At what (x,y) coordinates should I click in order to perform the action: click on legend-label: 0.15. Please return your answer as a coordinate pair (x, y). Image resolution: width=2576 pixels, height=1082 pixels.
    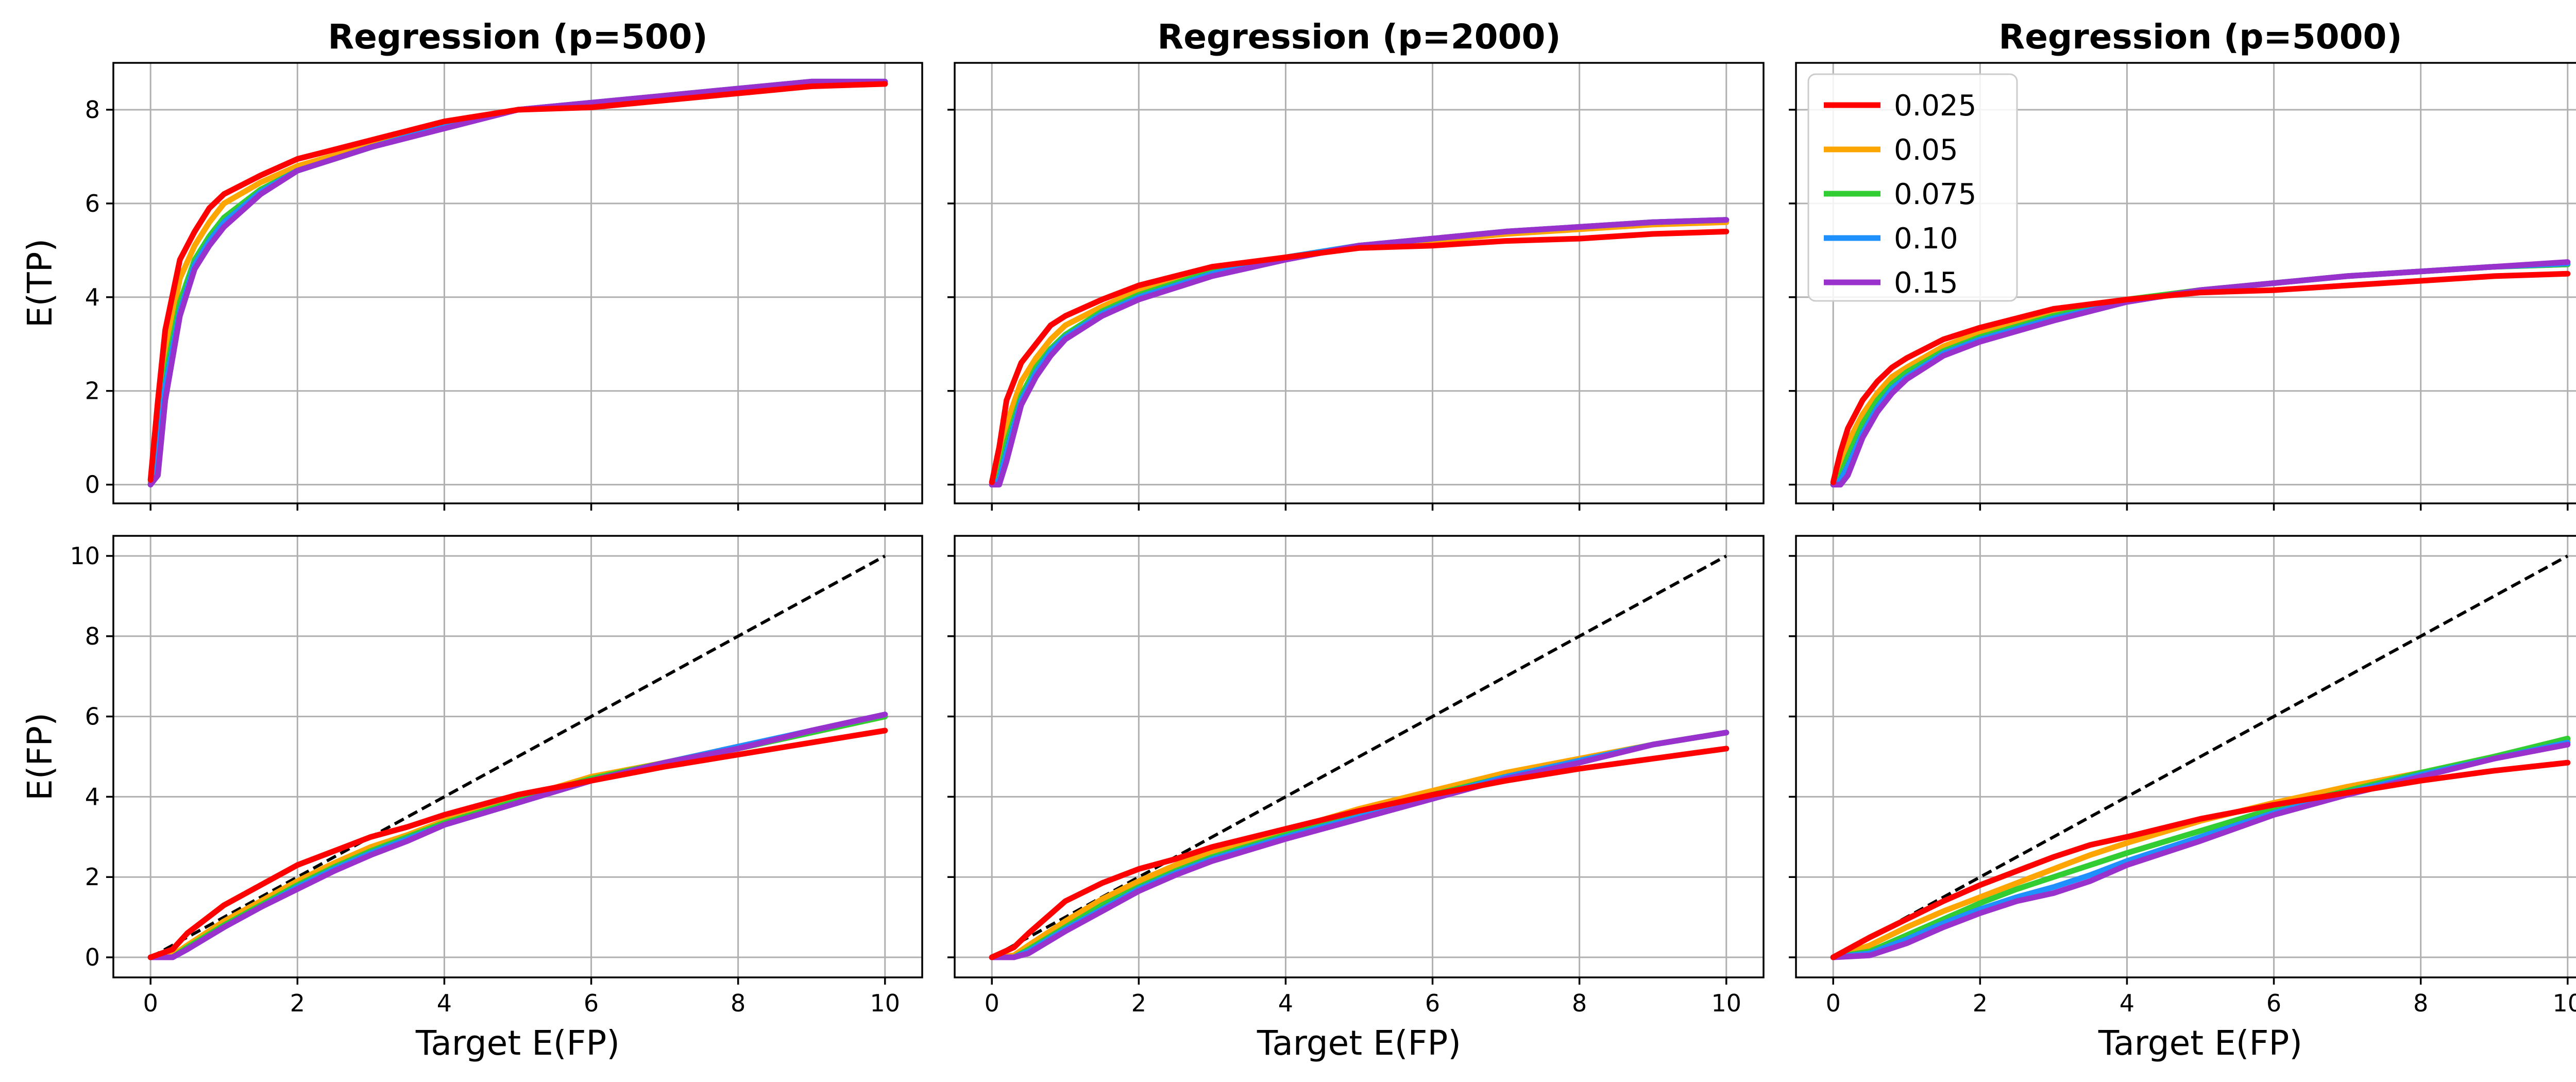
    Looking at the image, I should click on (1926, 283).